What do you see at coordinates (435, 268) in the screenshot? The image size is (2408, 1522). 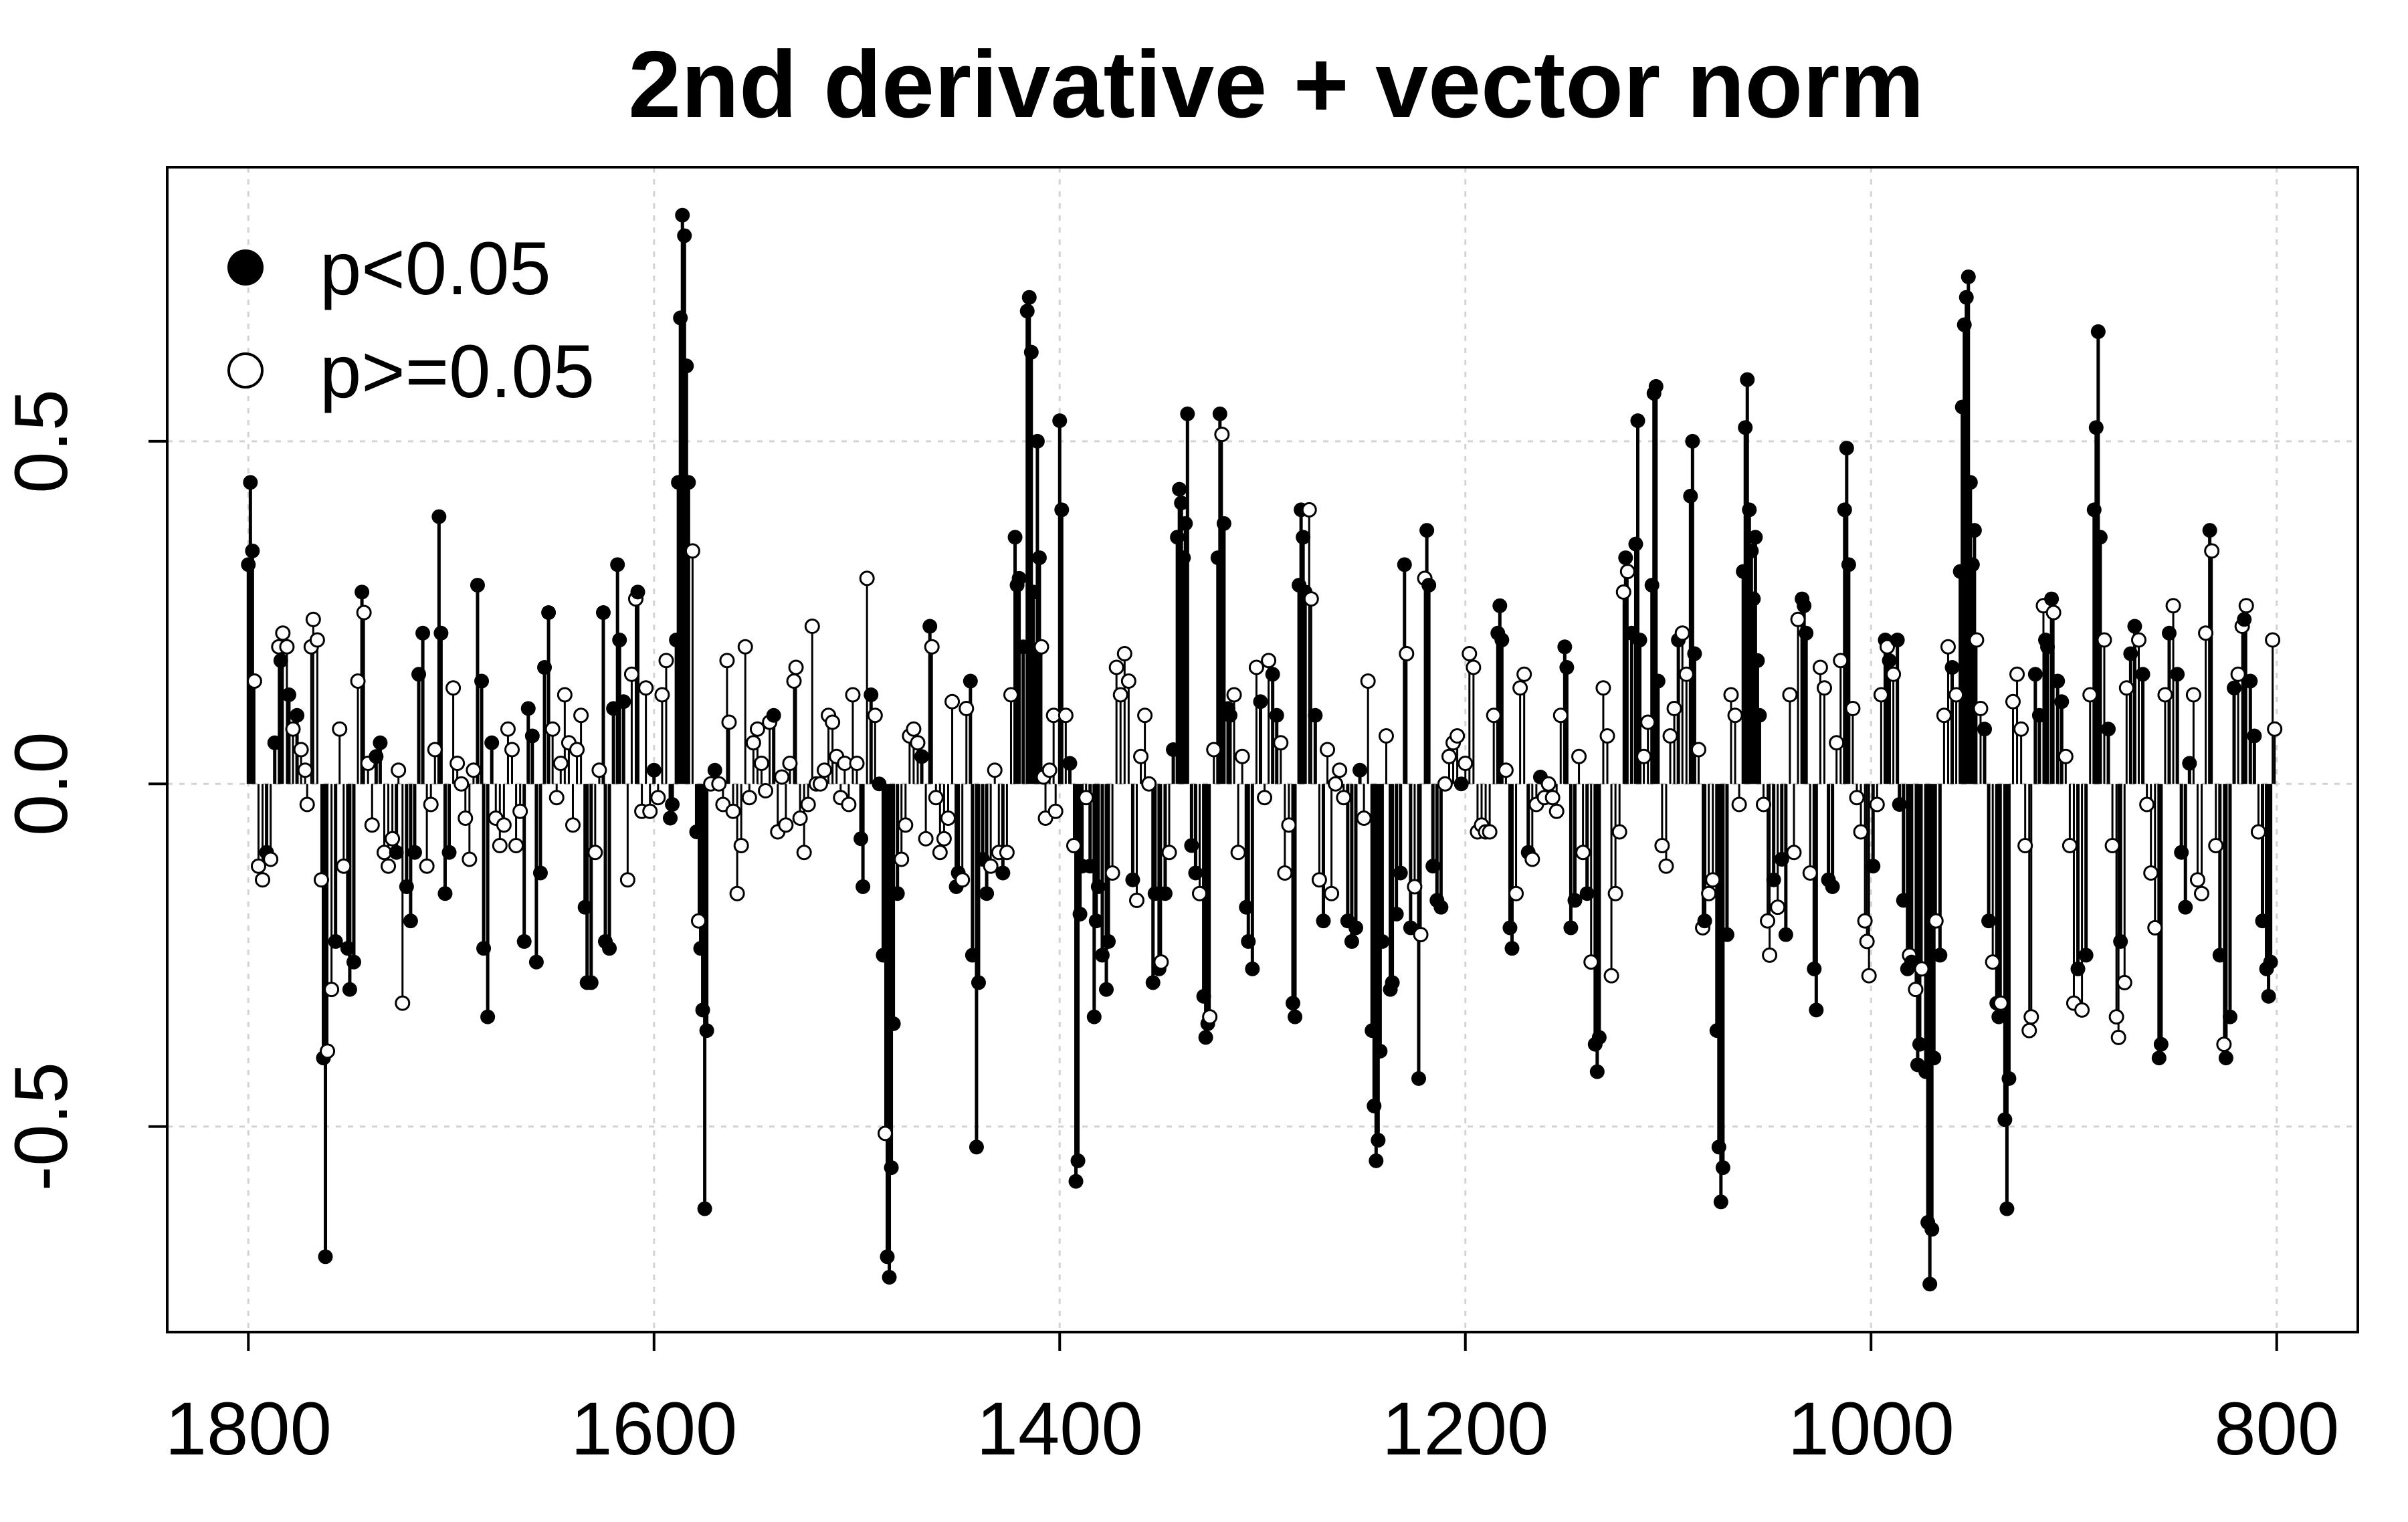 I see `legend-label-significant: p<0.05` at bounding box center [435, 268].